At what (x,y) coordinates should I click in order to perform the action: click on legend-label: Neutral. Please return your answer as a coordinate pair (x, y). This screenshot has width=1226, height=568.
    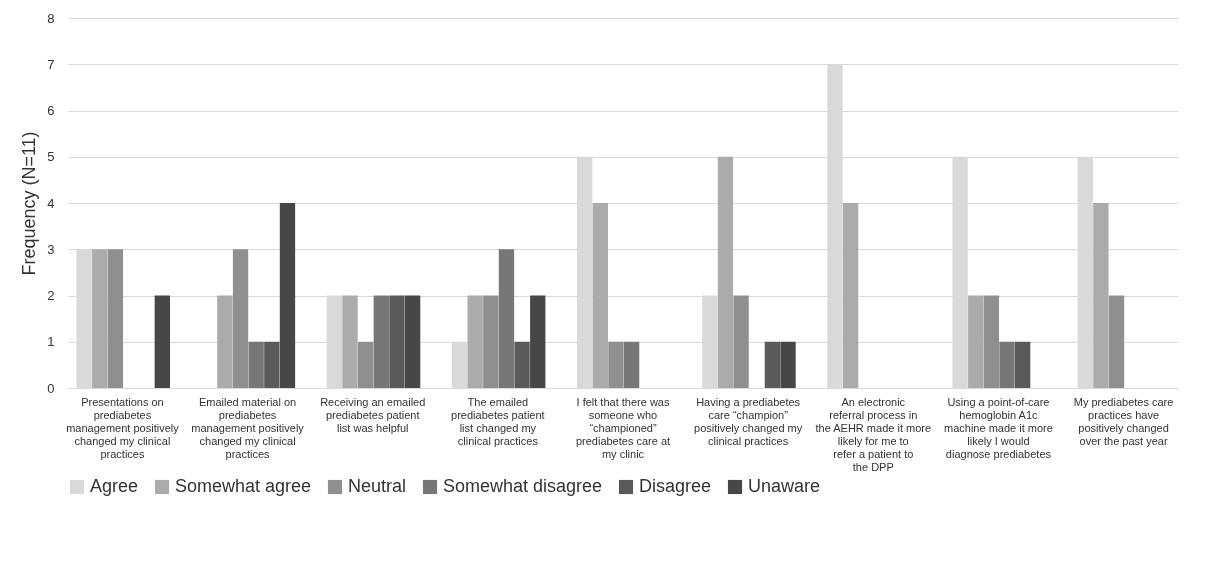
    Looking at the image, I should click on (377, 486).